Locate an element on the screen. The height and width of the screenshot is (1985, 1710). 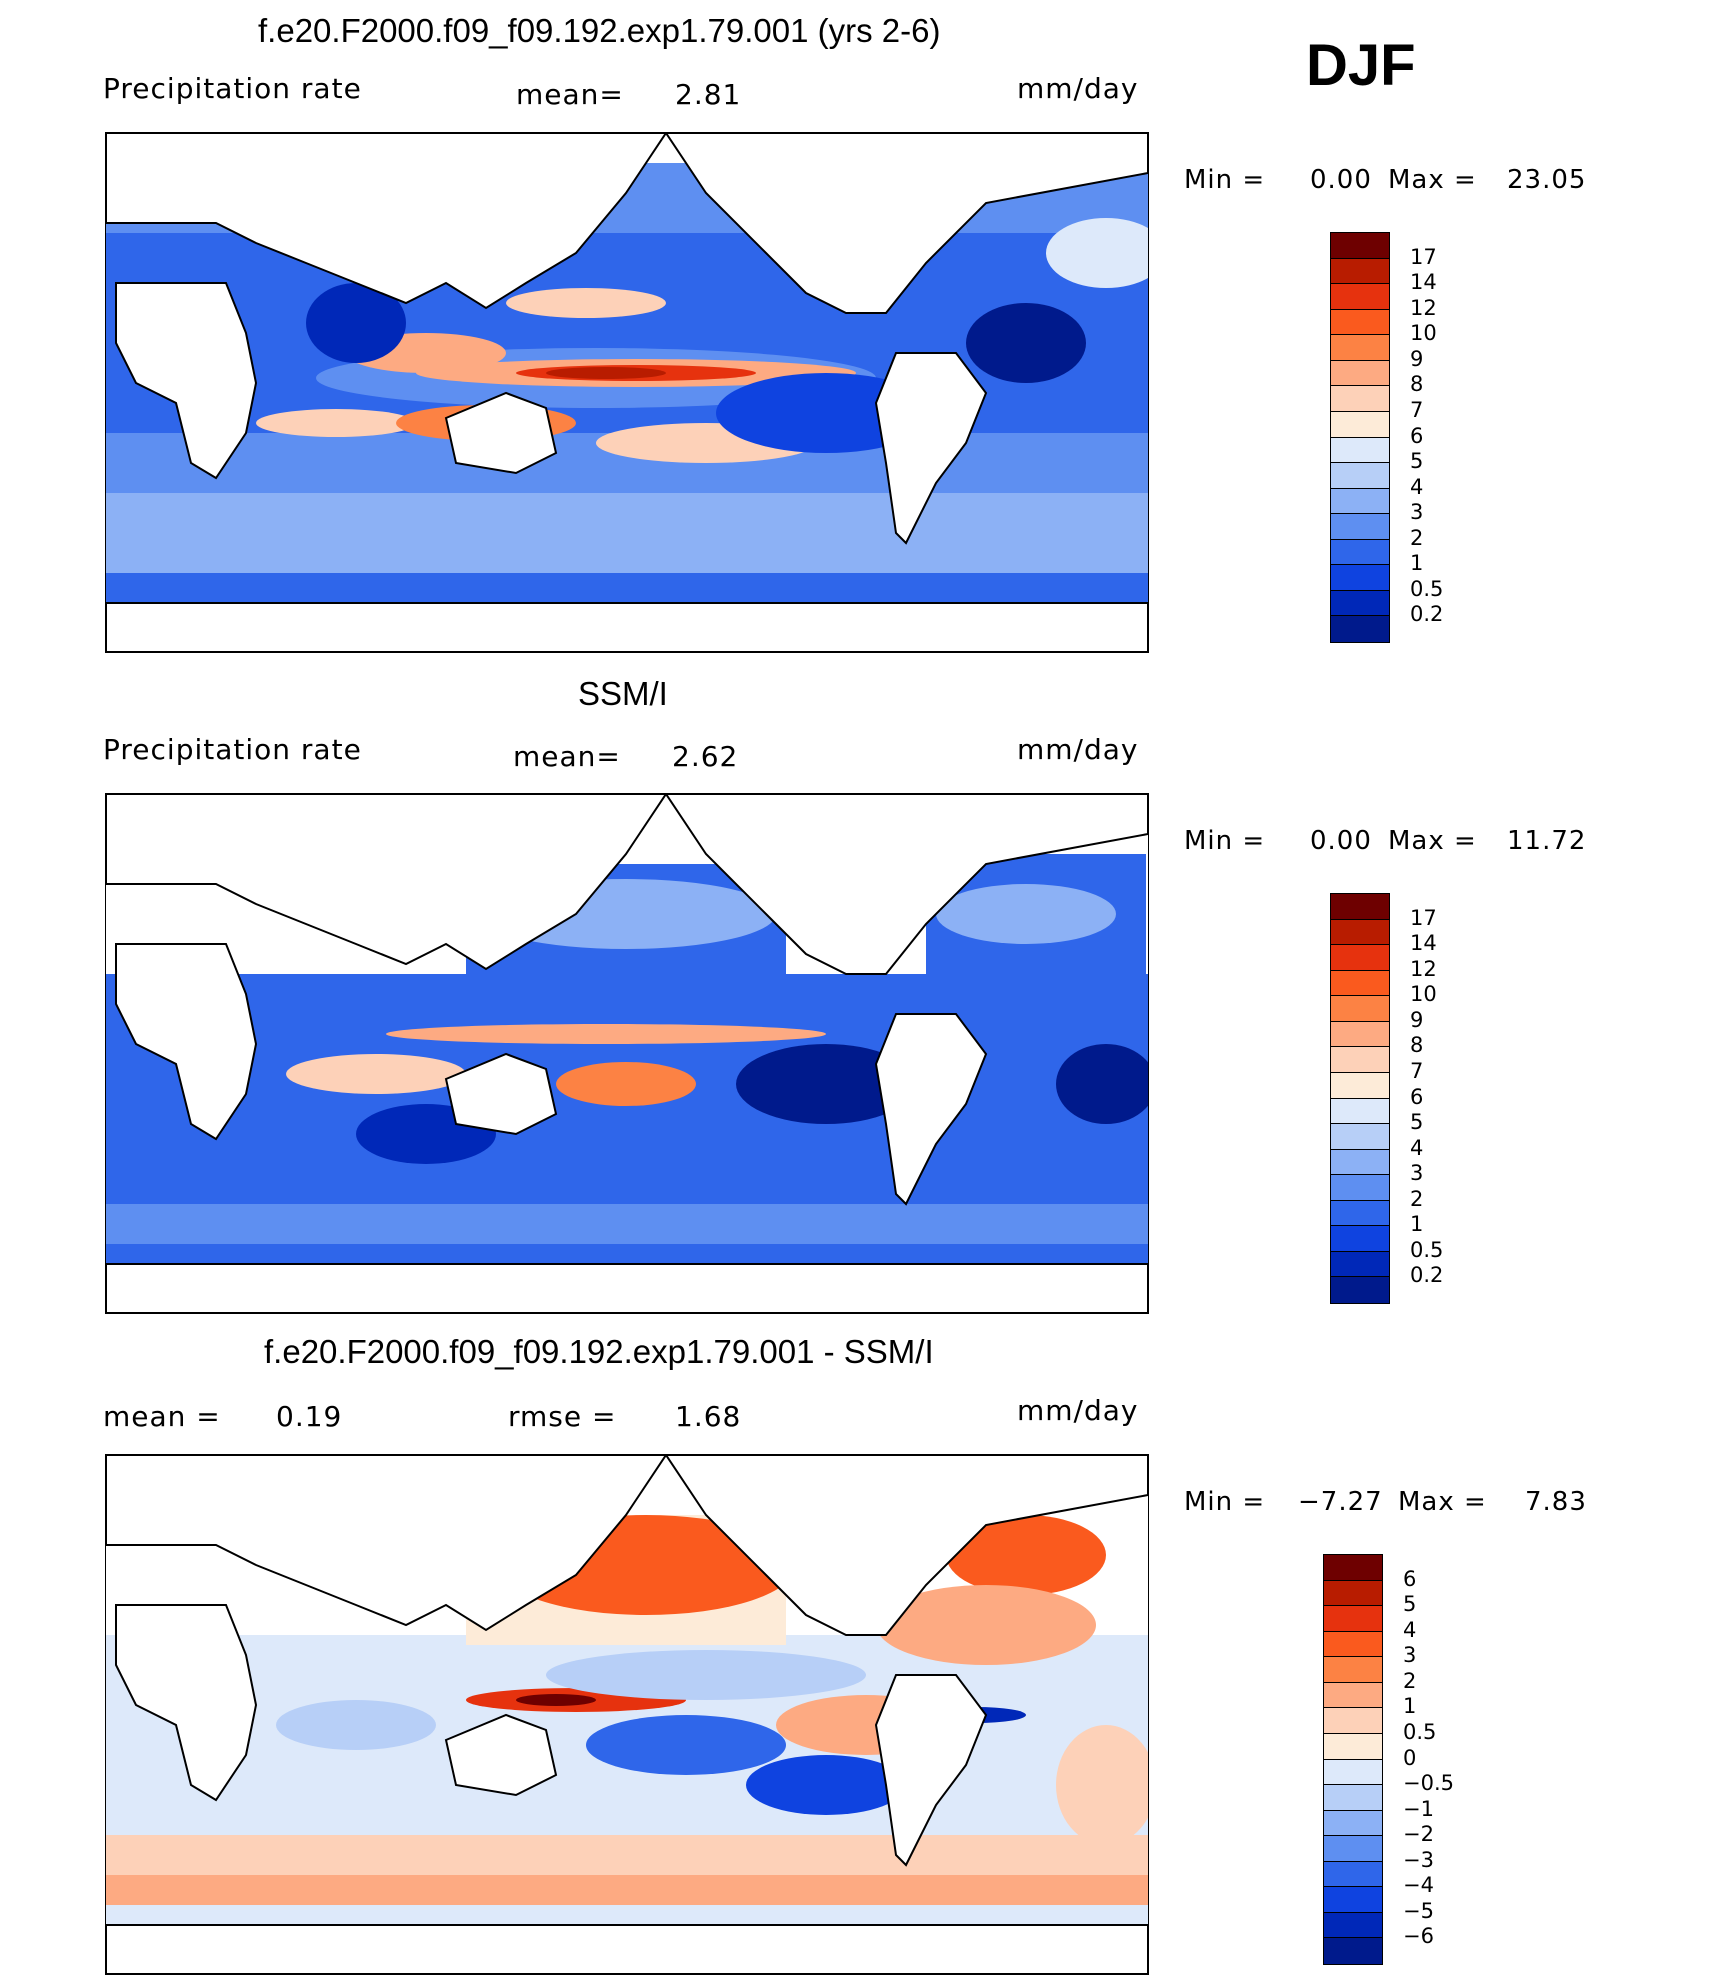
panel-model-mean-label: mean= is located at coordinates (570, 94).